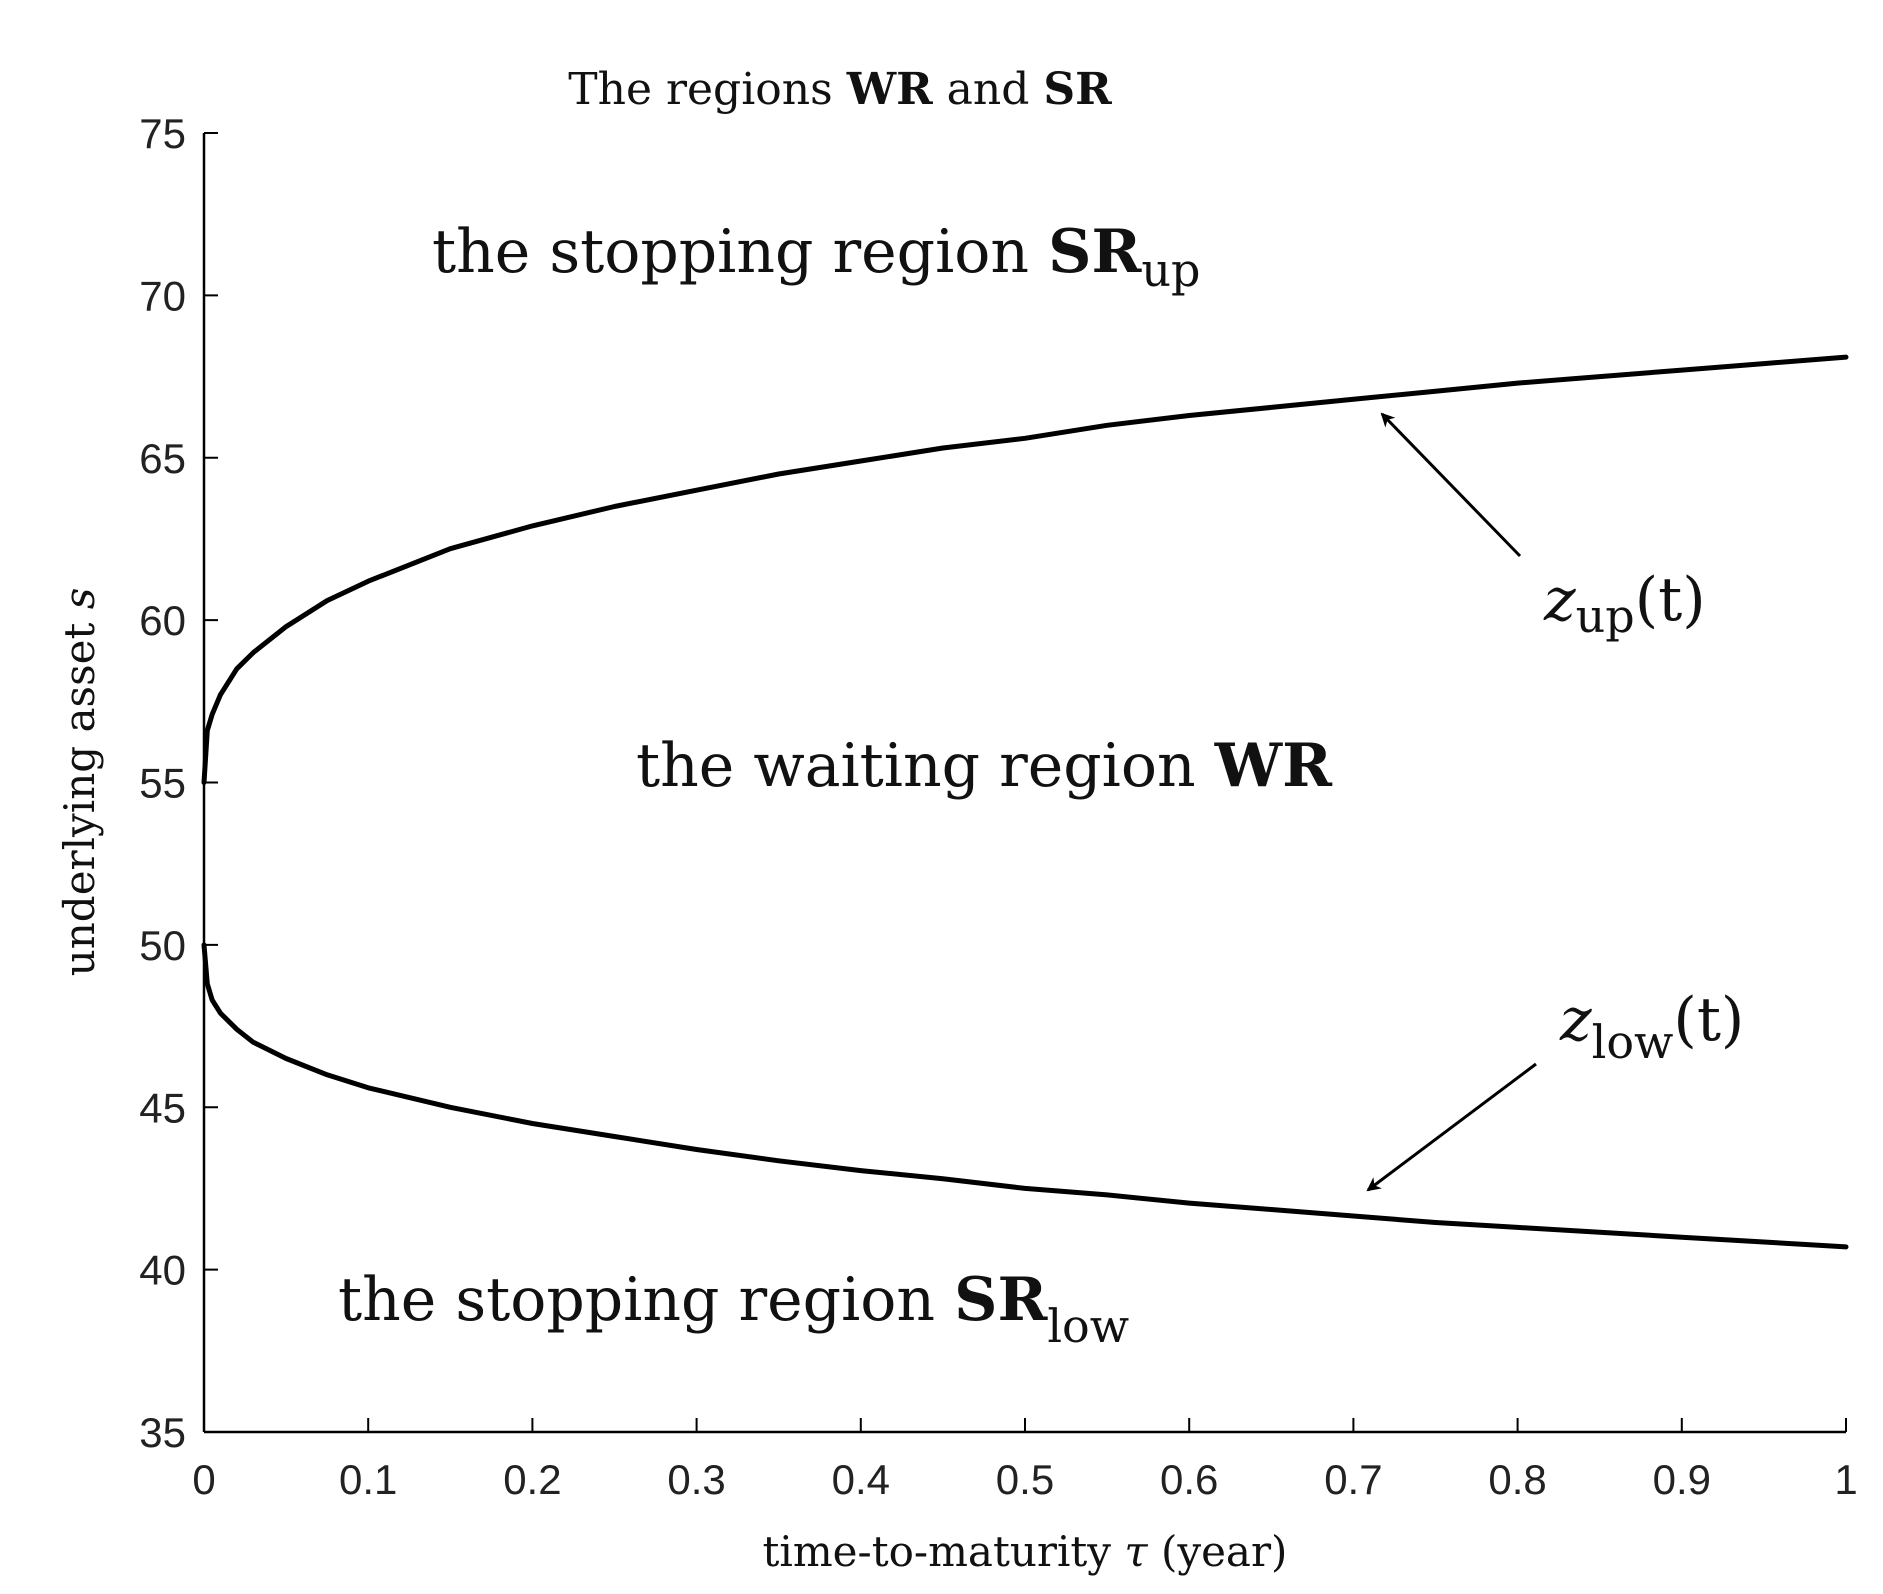 This screenshot has height=1594, width=1883. Describe the element at coordinates (162, 458) in the screenshot. I see `y-tick-label: 65` at that location.